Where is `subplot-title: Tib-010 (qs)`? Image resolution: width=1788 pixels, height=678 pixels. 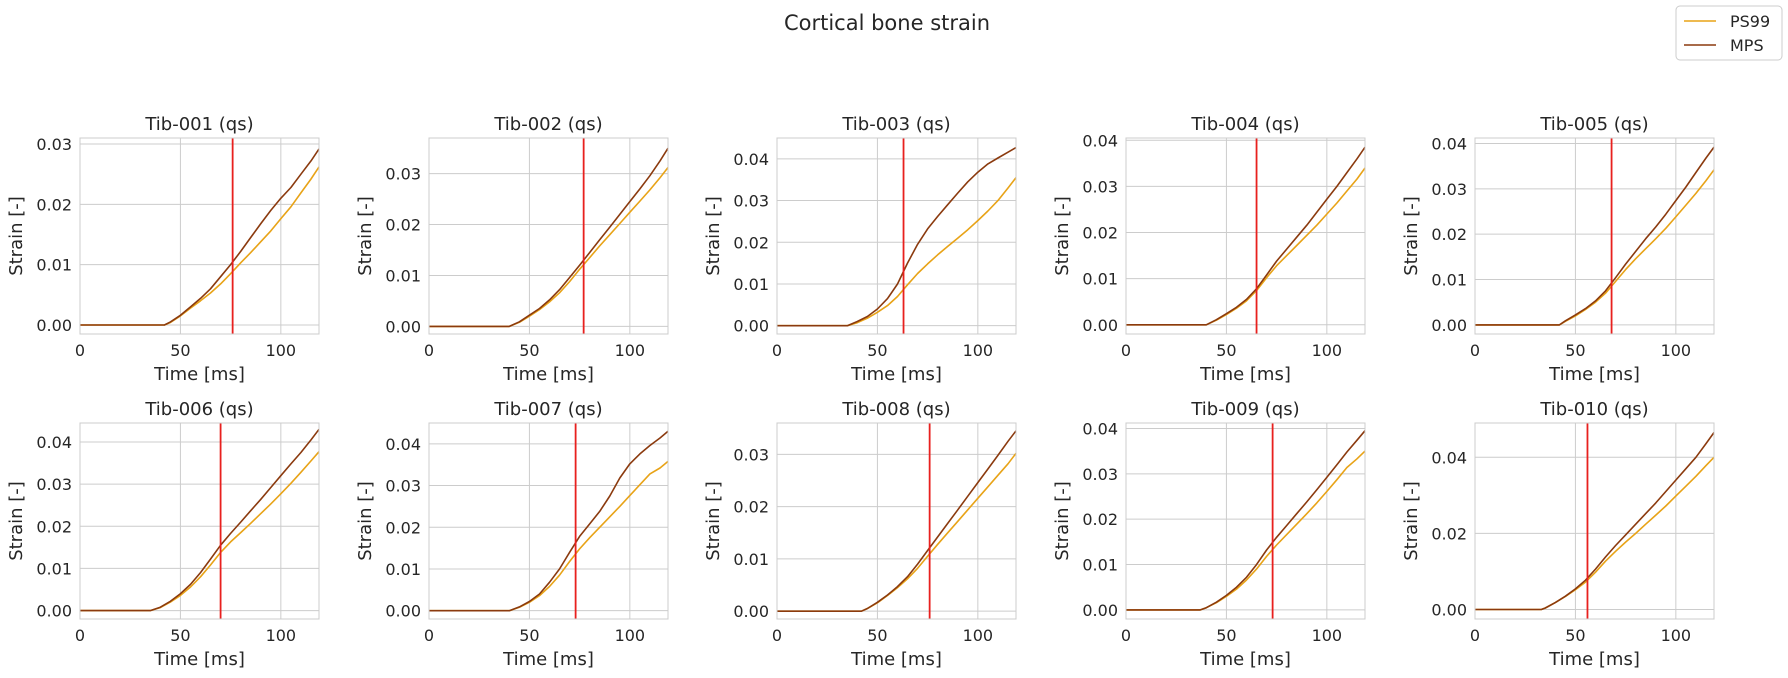 subplot-title: Tib-010 (qs) is located at coordinates (1593, 409).